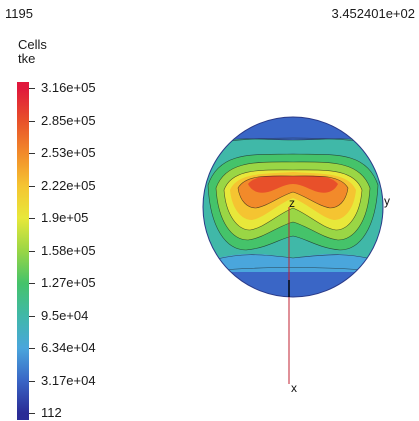  I want to click on axis-label-z: z, so click(292, 203).